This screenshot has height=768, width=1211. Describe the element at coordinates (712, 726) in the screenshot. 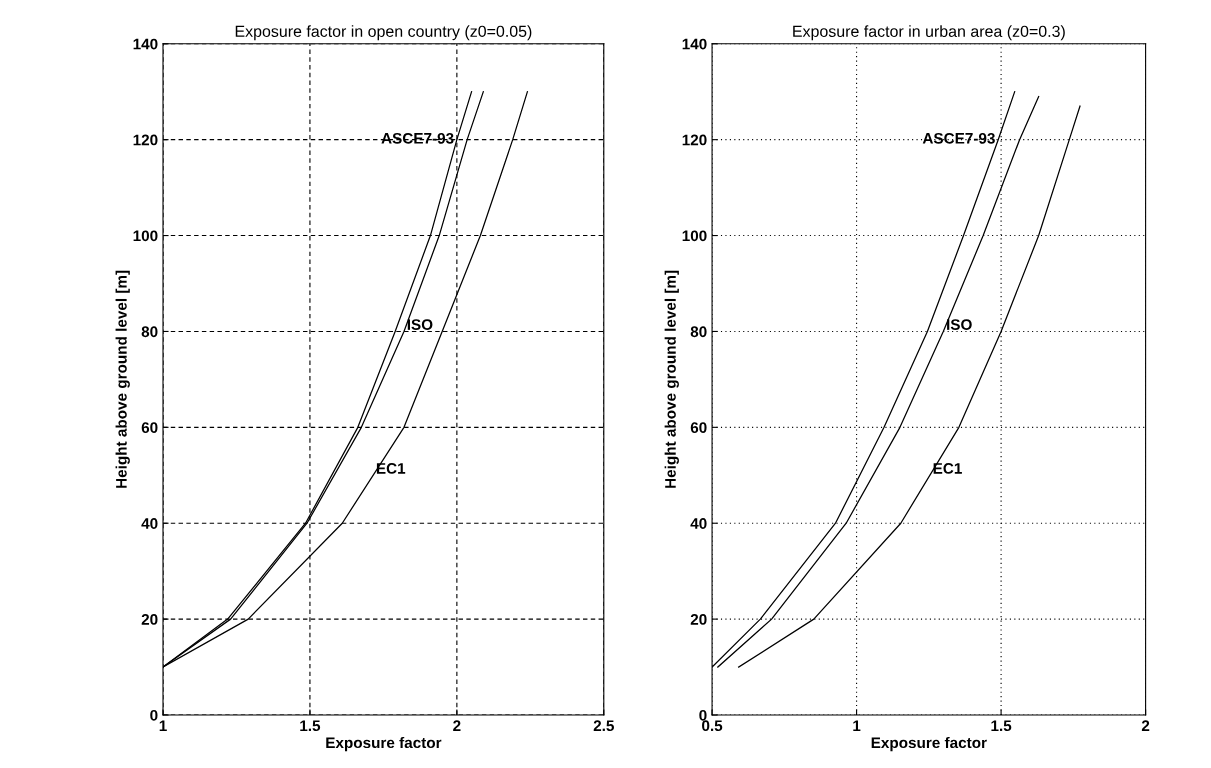

I see `x-tick-label: 0.5` at that location.